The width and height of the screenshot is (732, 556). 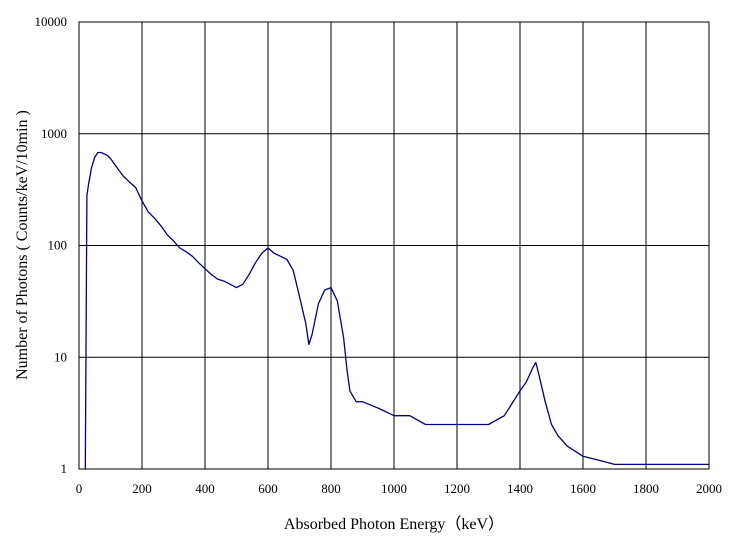 I want to click on y-tick-label: 1, so click(x=64, y=468).